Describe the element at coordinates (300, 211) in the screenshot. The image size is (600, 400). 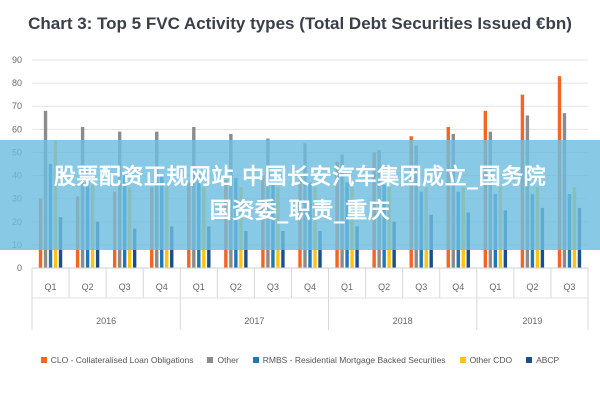
I see `banner-line-2: 国资委_职责_重庆` at that location.